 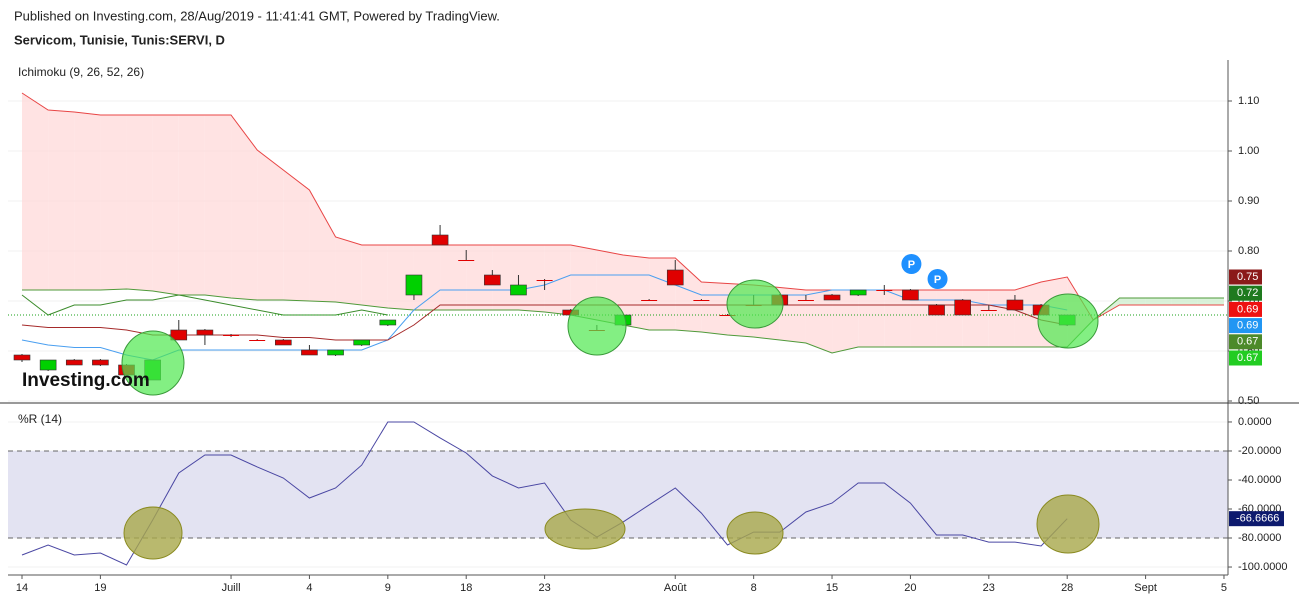 What do you see at coordinates (910, 588) in the screenshot?
I see `x-tick-label: 20` at bounding box center [910, 588].